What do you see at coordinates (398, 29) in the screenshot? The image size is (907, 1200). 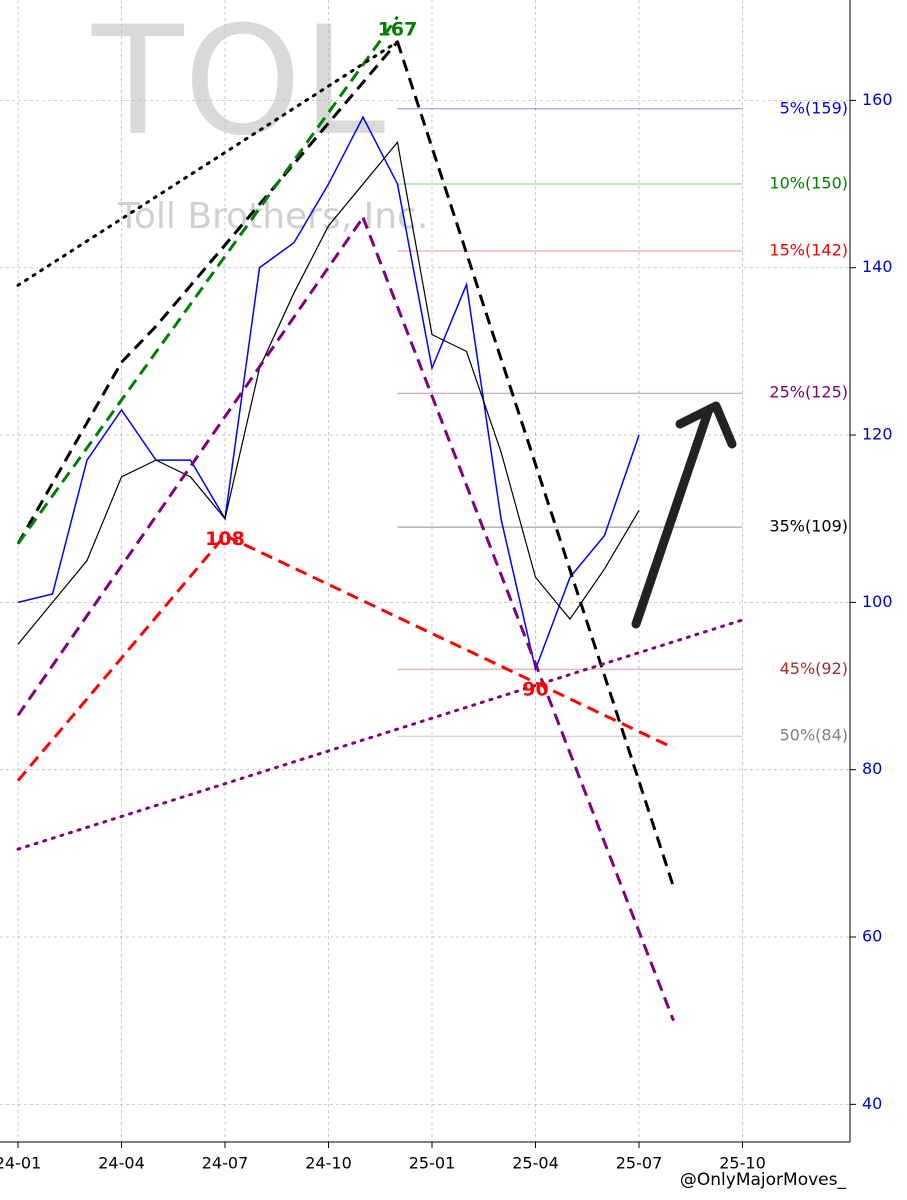 I see `annotation: 167` at bounding box center [398, 29].